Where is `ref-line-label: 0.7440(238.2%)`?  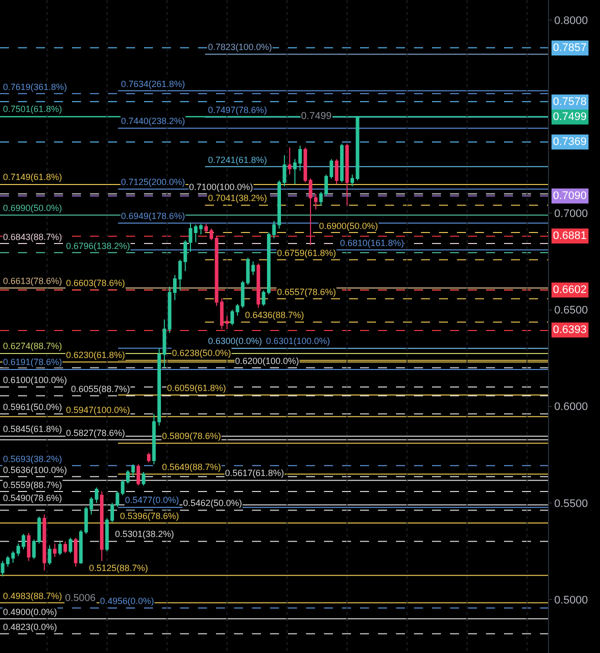 ref-line-label: 0.7440(238.2%) is located at coordinates (153, 121).